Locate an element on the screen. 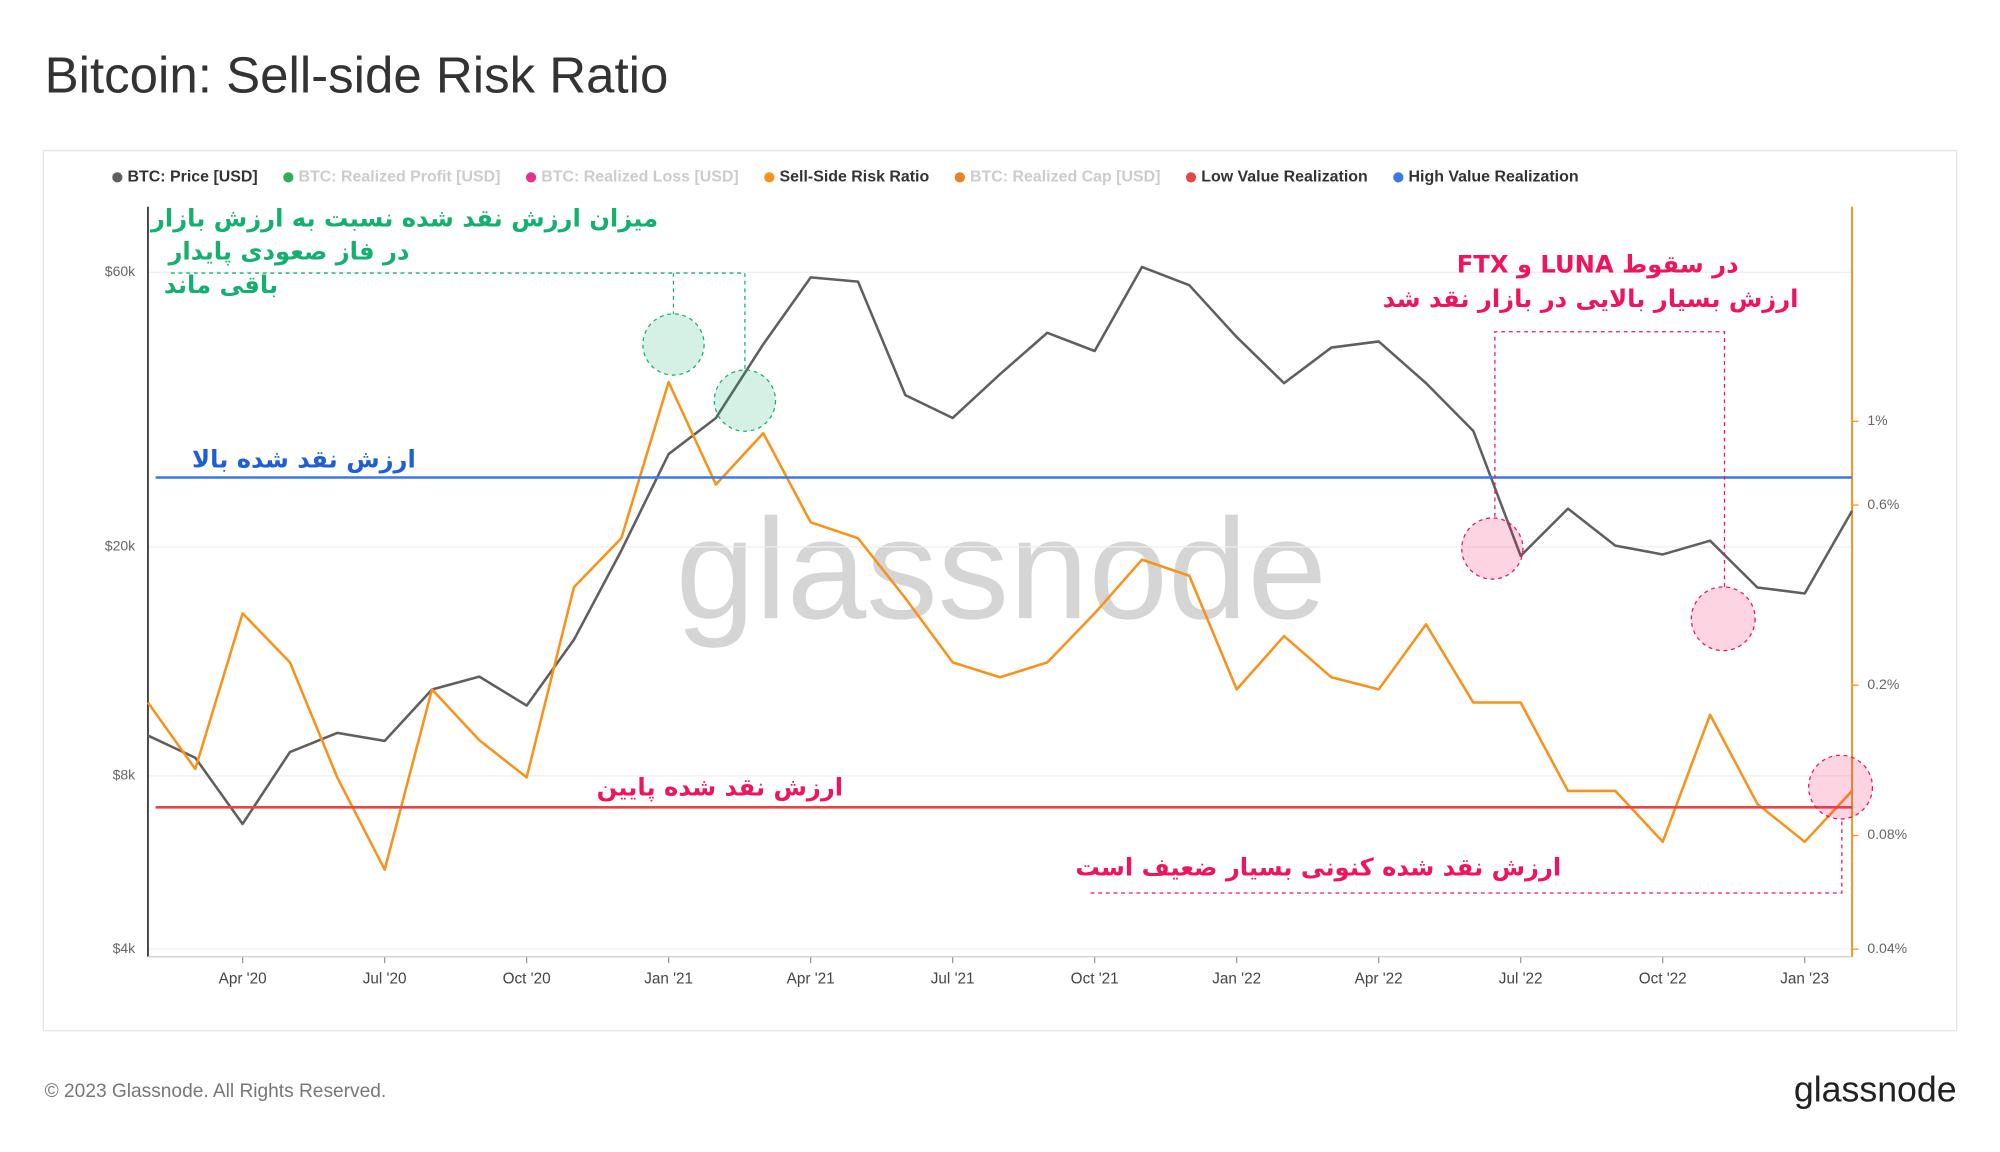  legend-label: BTC: Realized Profit [USD] is located at coordinates (400, 177).